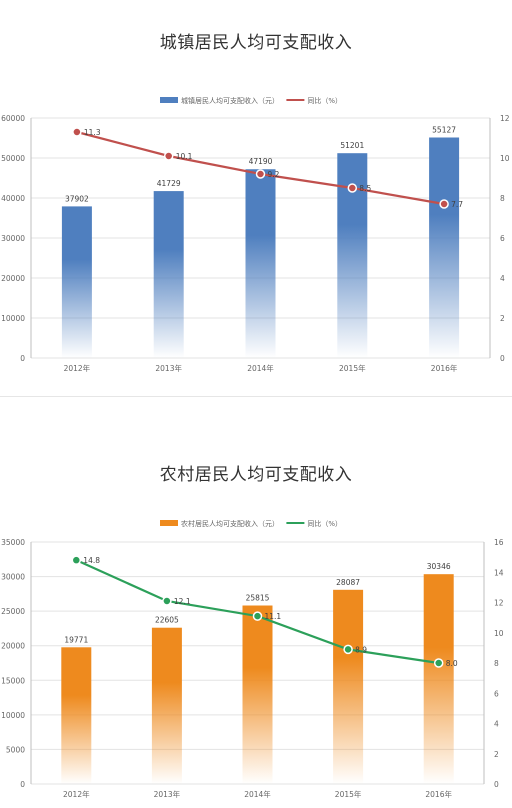  What do you see at coordinates (91, 560) in the screenshot?
I see `line-data-label: 14.8` at bounding box center [91, 560].